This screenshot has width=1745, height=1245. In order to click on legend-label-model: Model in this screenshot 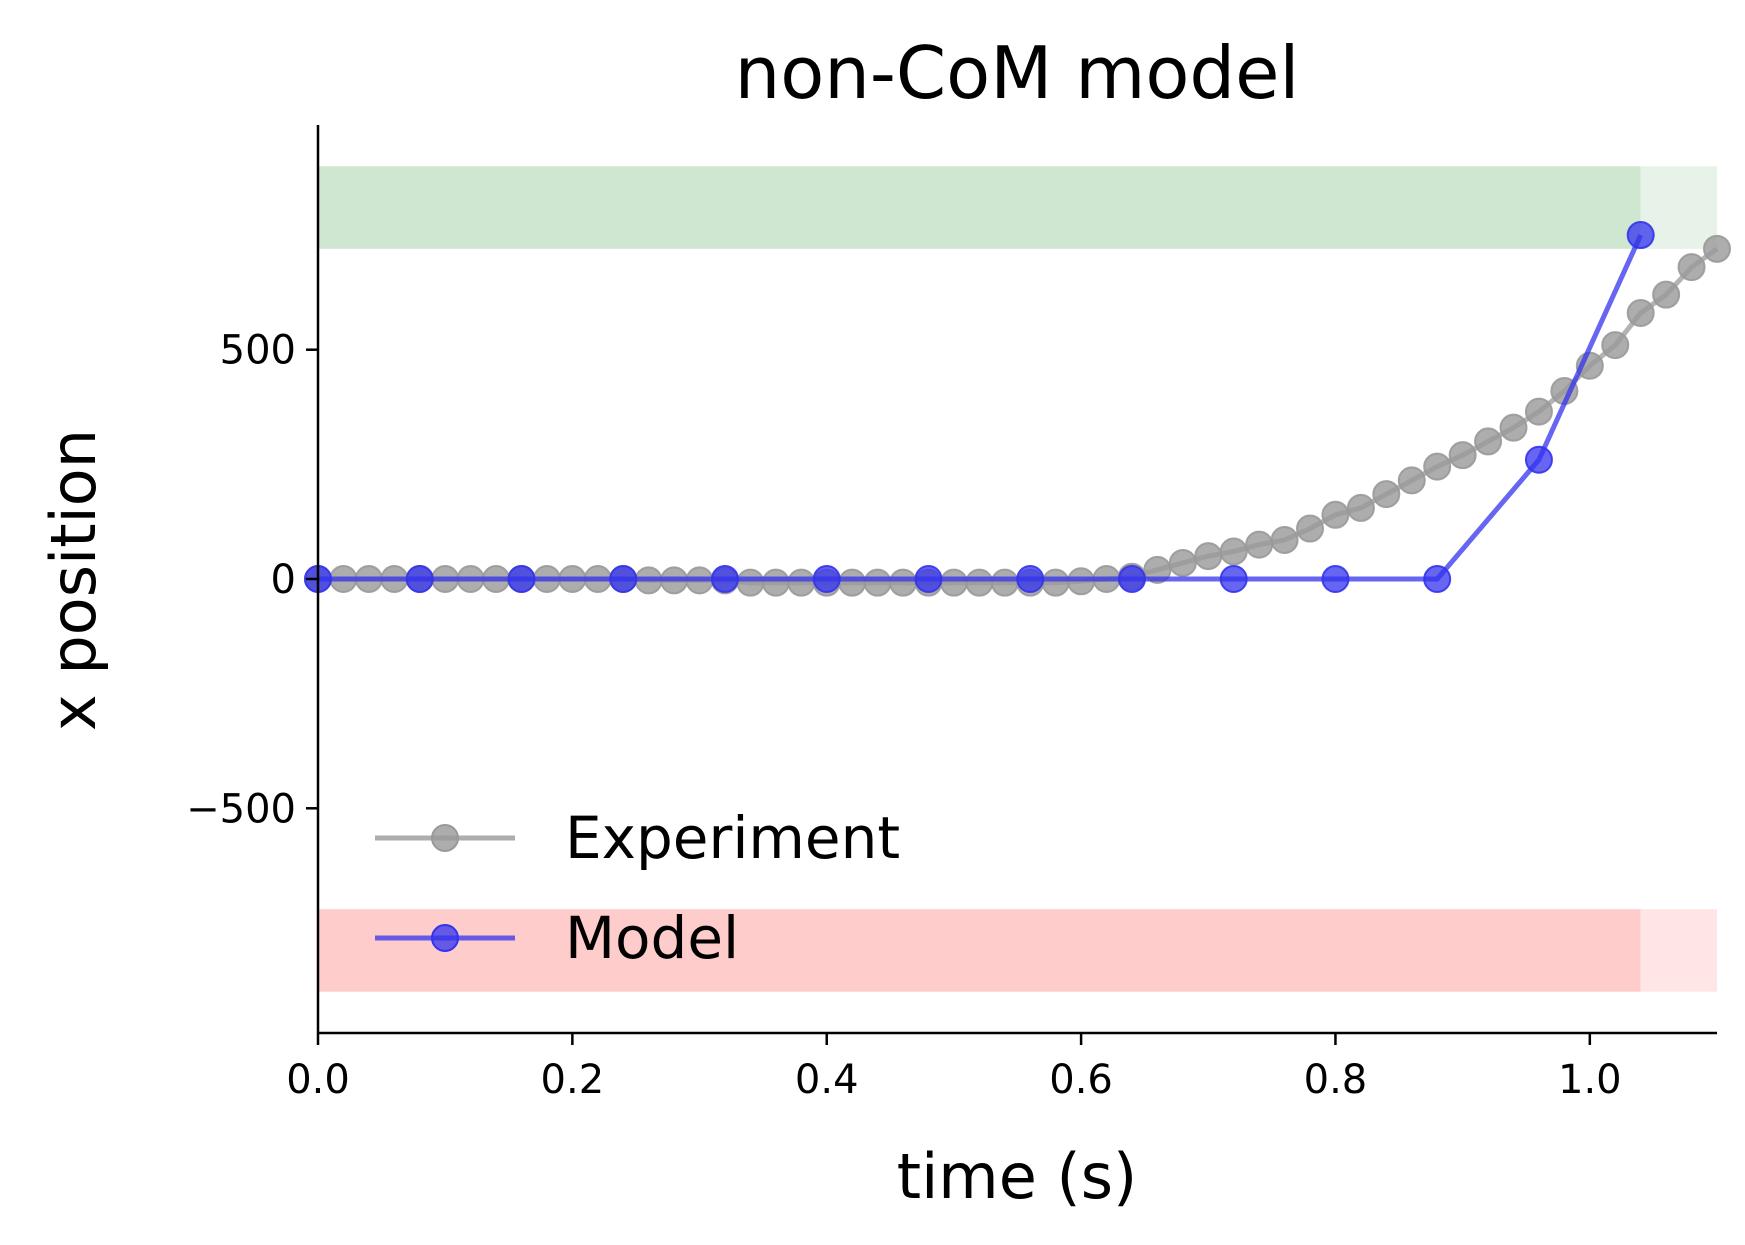, I will do `click(652, 938)`.